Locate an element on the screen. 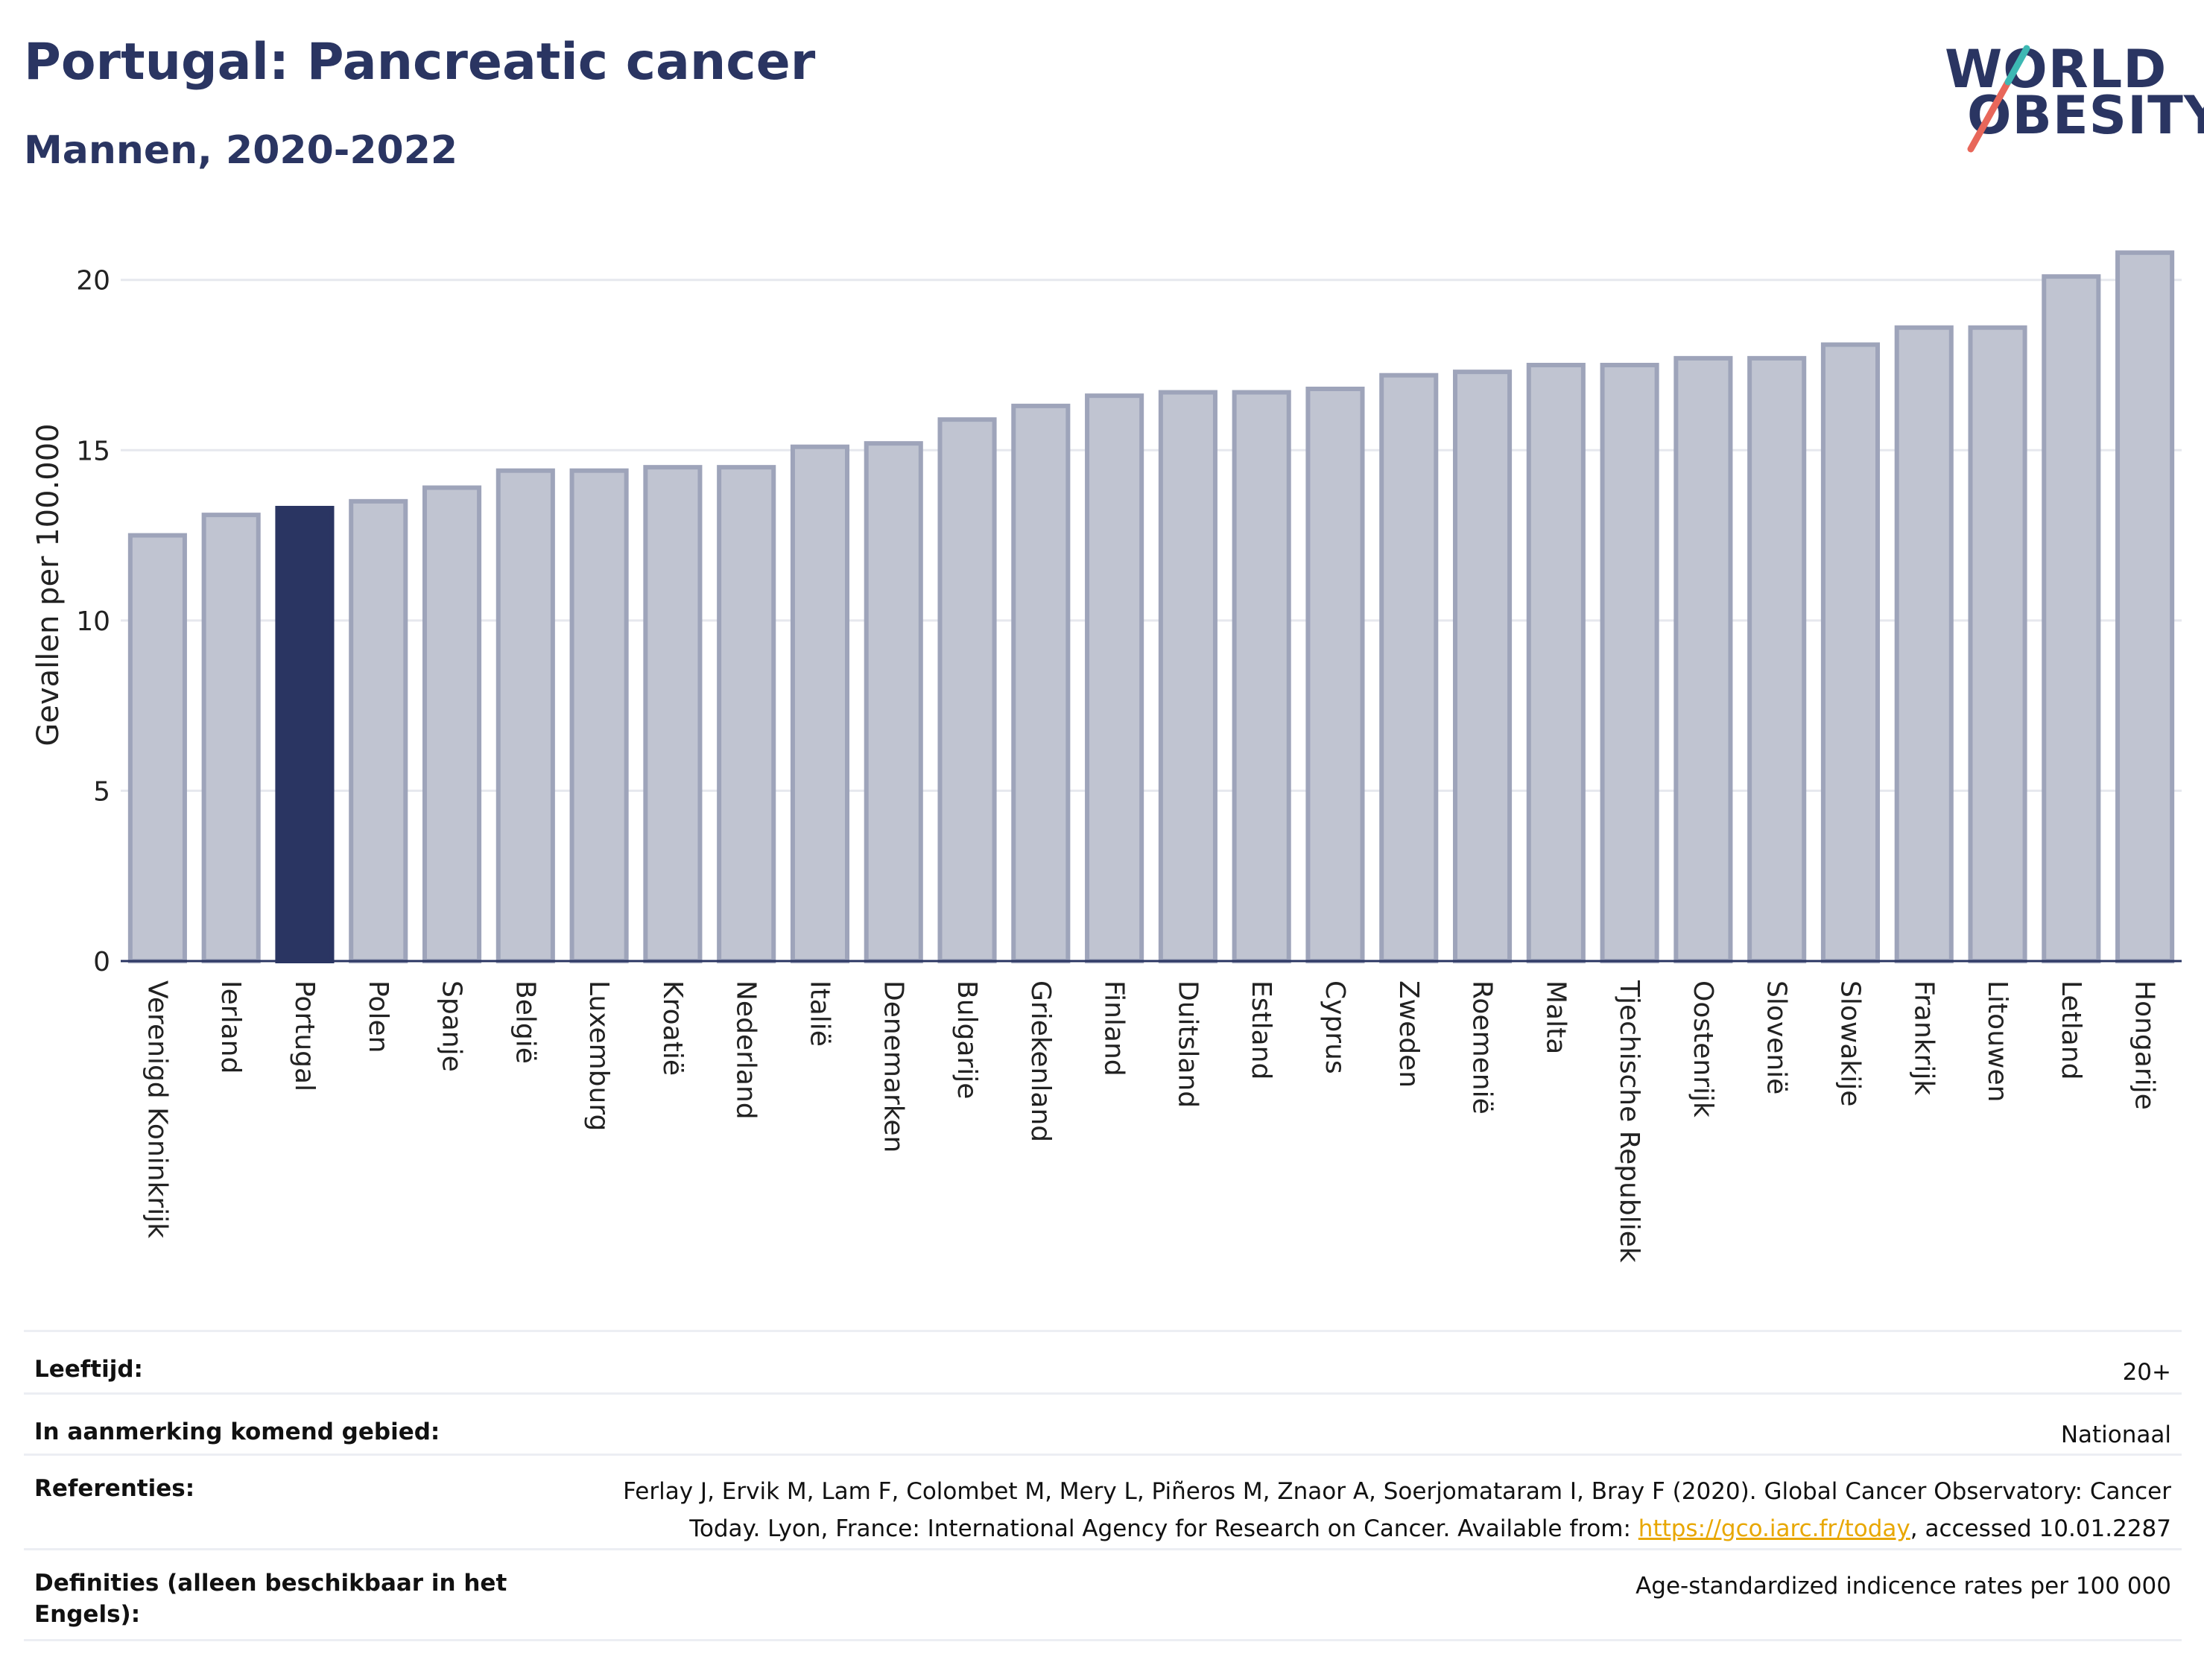 Image resolution: width=2204 pixels, height=1680 pixels. x-tick-label: Tjechische Republiek is located at coordinates (1629, 1121).